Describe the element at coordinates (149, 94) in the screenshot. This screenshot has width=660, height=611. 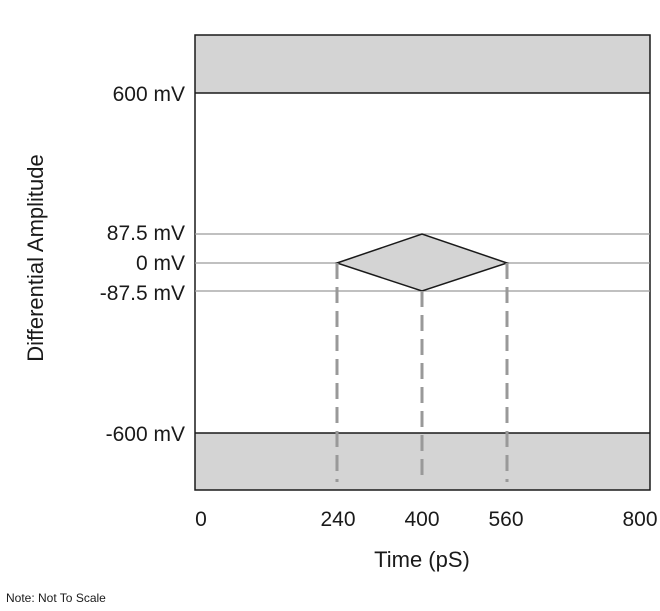
I see `y-label-600mv: 600 mV` at that location.